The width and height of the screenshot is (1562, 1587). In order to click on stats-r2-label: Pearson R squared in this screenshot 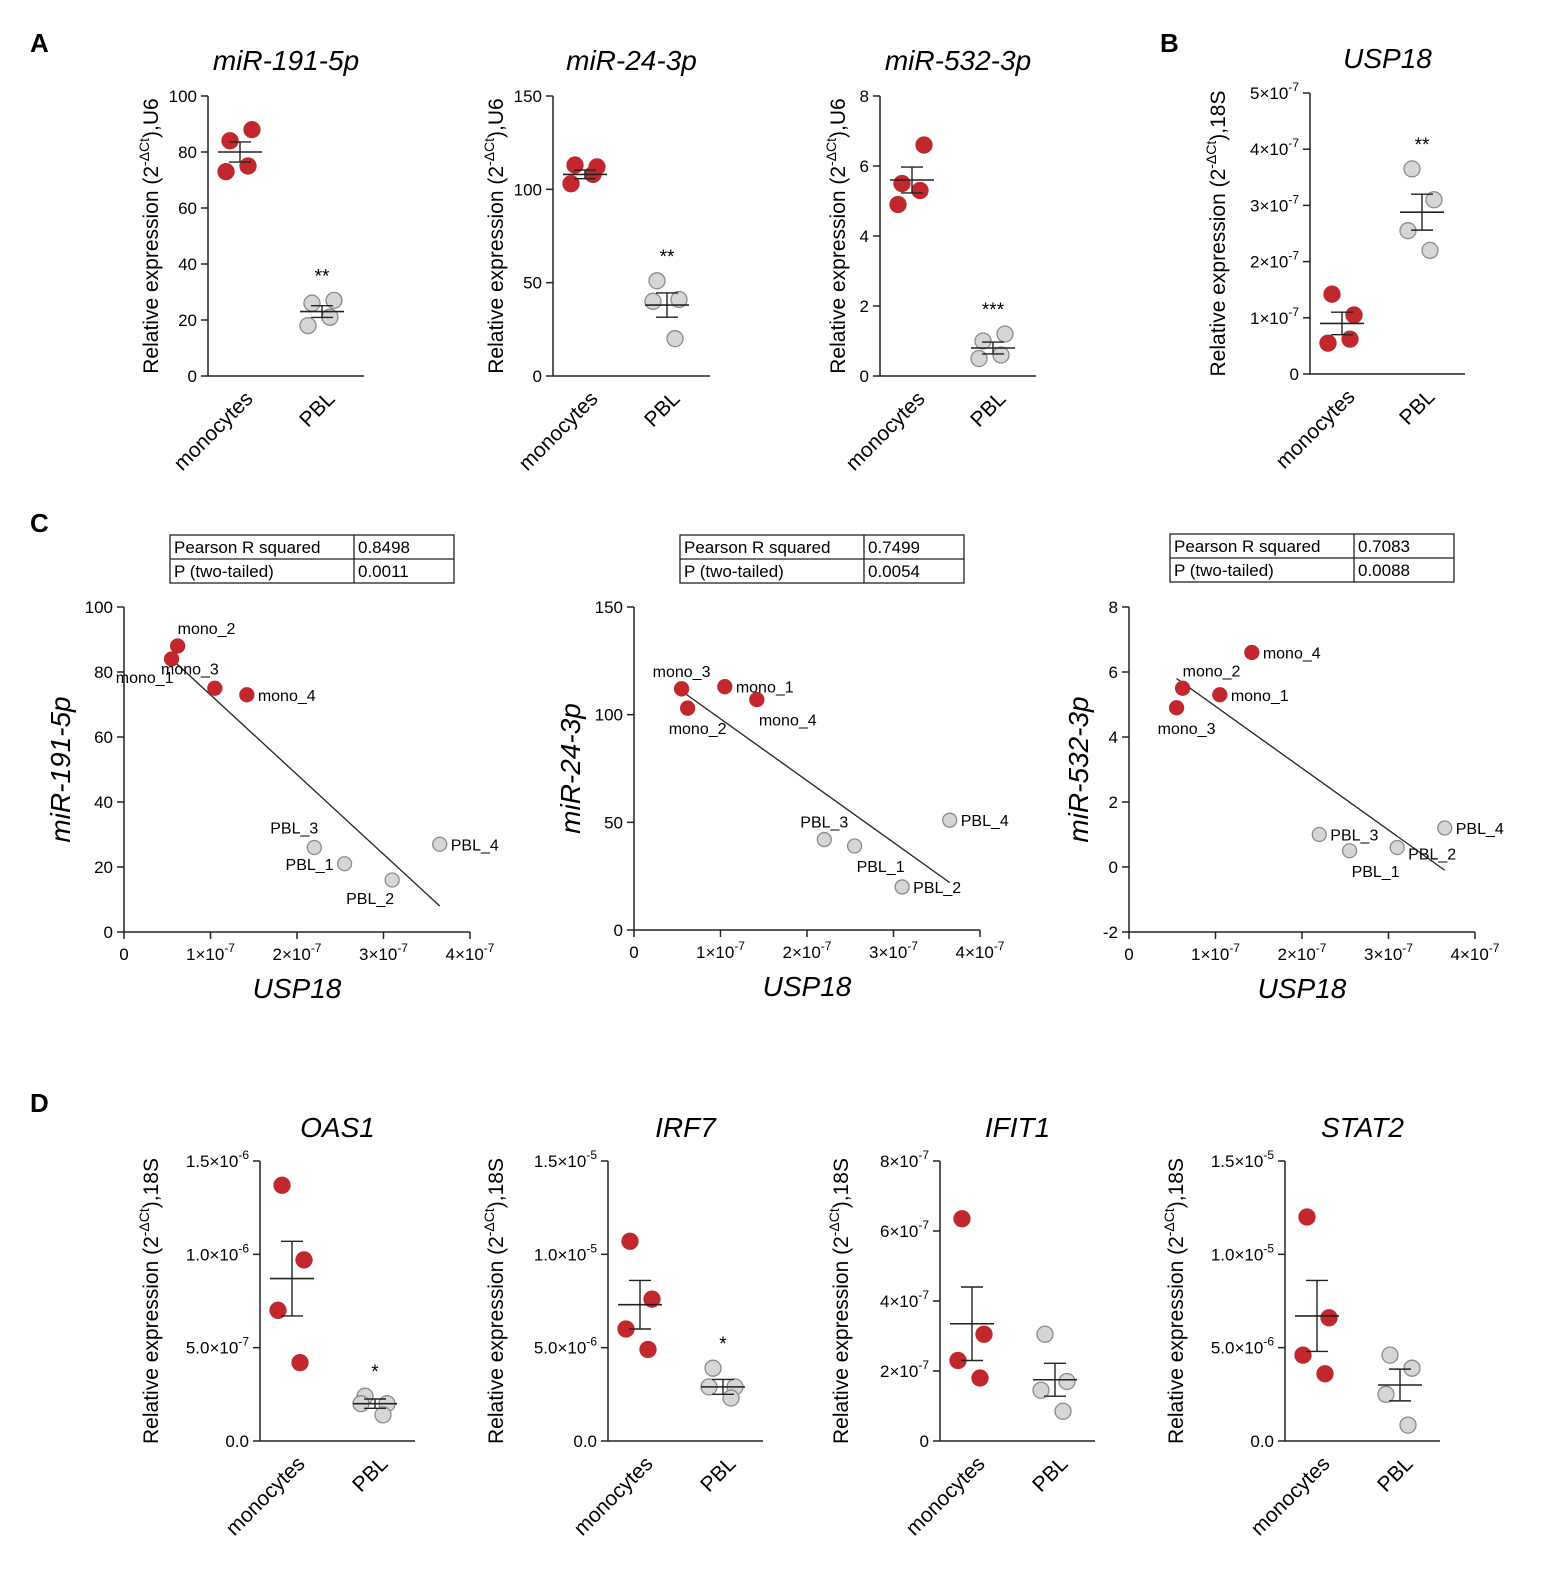, I will do `click(247, 547)`.